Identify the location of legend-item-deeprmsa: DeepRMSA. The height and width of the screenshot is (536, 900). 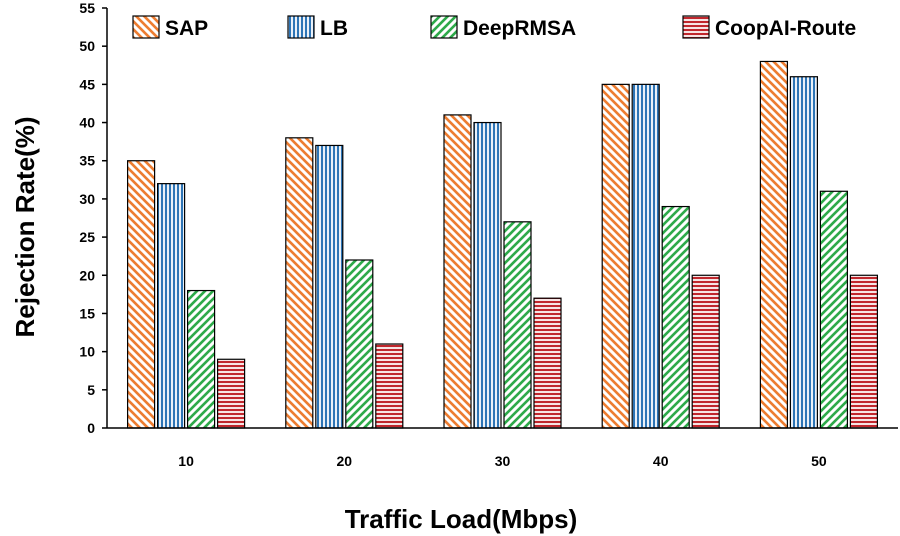
(503, 27).